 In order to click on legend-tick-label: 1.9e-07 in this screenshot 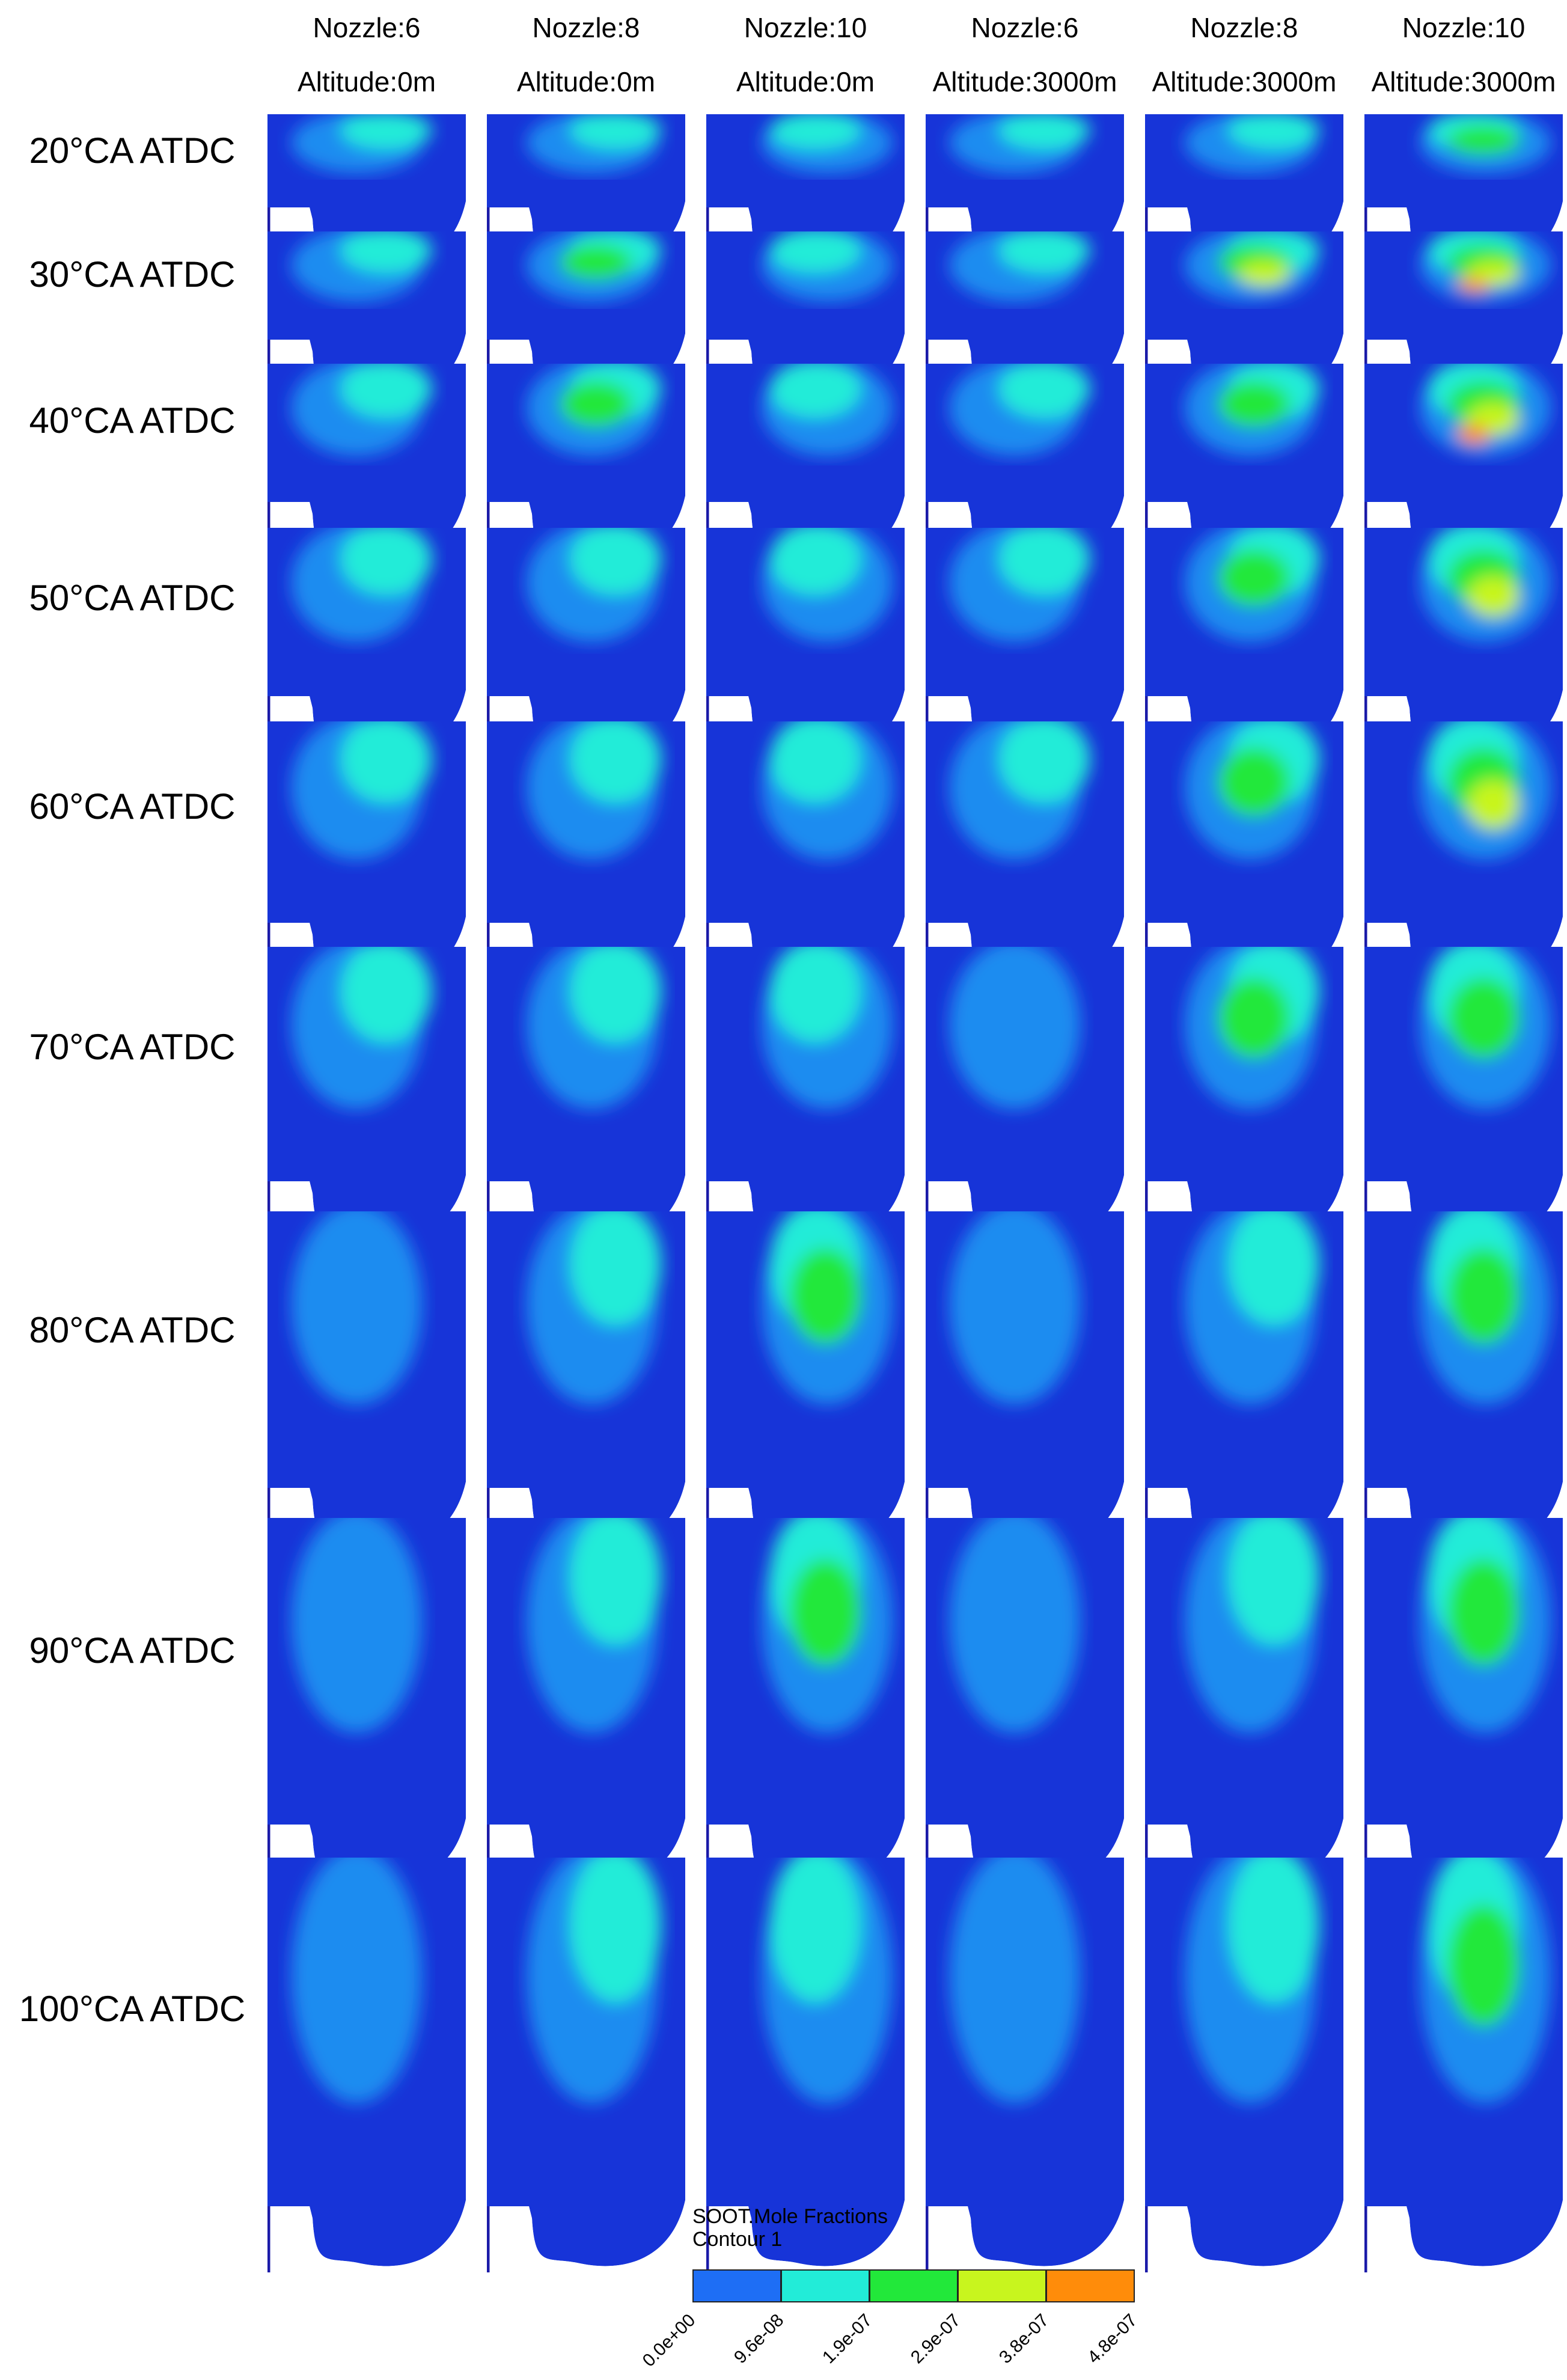, I will do `click(847, 2339)`.